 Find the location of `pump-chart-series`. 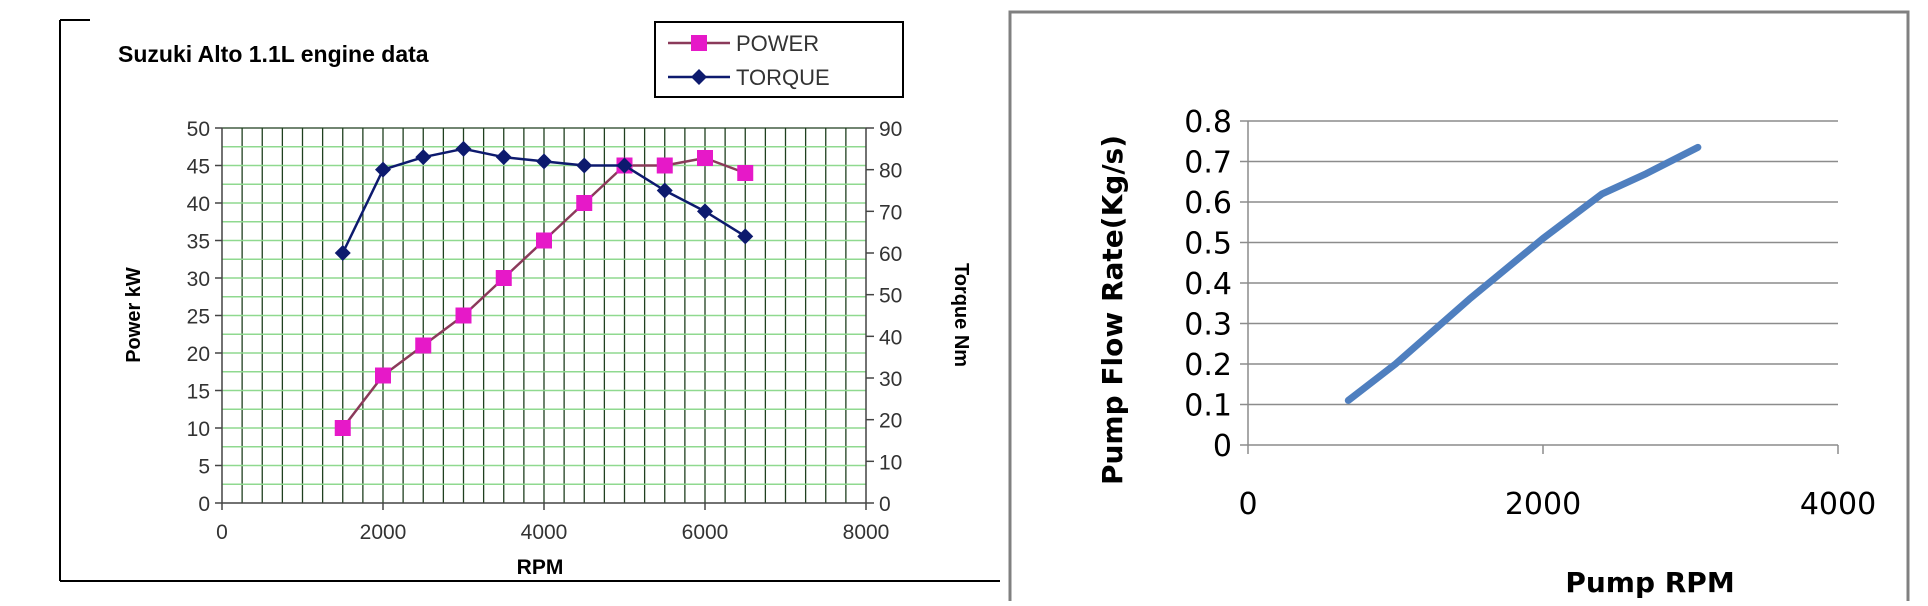

pump-chart-series is located at coordinates (1523, 273).